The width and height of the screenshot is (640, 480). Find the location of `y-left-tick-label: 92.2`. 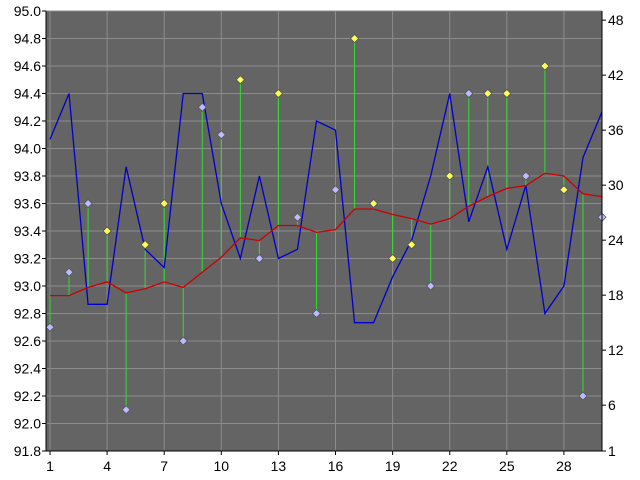

y-left-tick-label: 92.2 is located at coordinates (27, 396).